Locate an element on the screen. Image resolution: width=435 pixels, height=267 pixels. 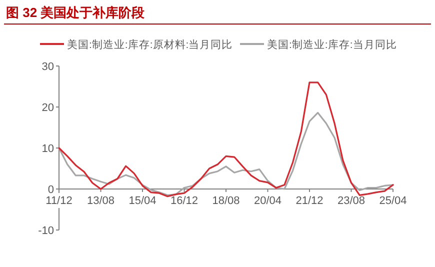
y-tick-label: 20 is located at coordinates (48, 108).